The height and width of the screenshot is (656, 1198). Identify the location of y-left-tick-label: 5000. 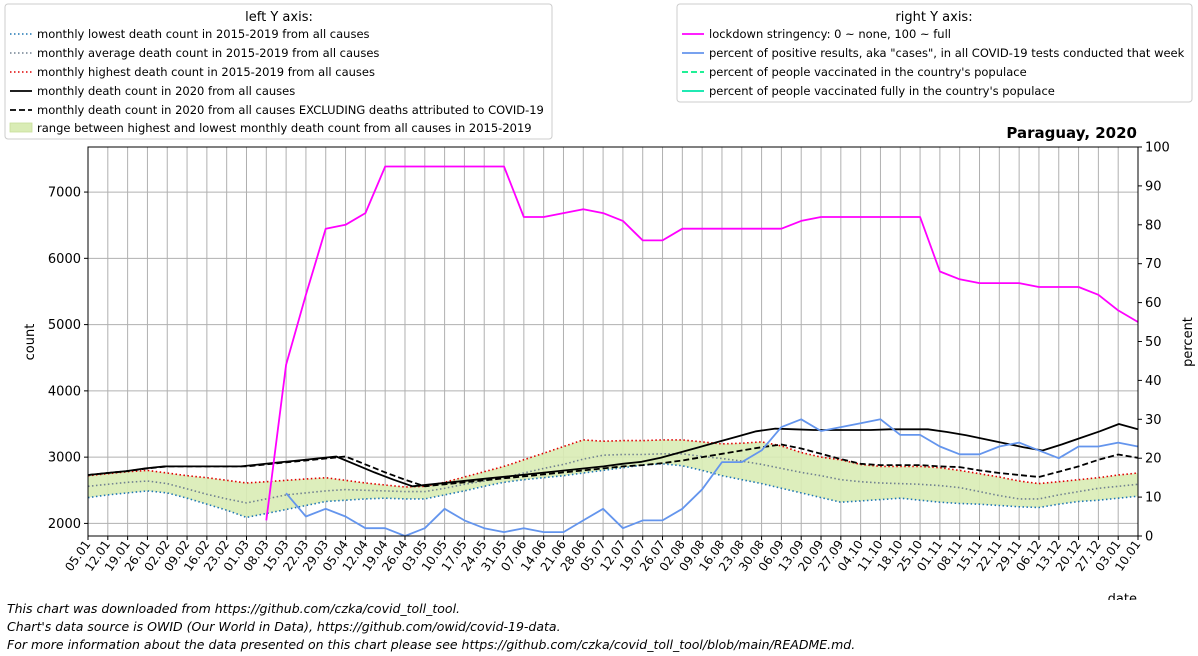
(64, 325).